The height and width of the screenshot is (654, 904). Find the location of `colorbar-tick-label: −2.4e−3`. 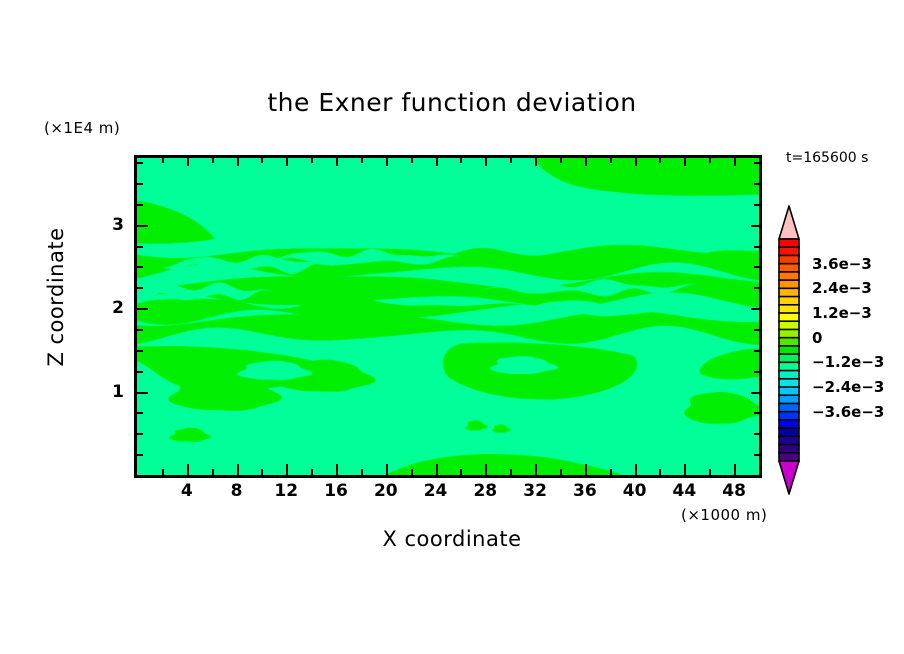

colorbar-tick-label: −2.4e−3 is located at coordinates (848, 387).